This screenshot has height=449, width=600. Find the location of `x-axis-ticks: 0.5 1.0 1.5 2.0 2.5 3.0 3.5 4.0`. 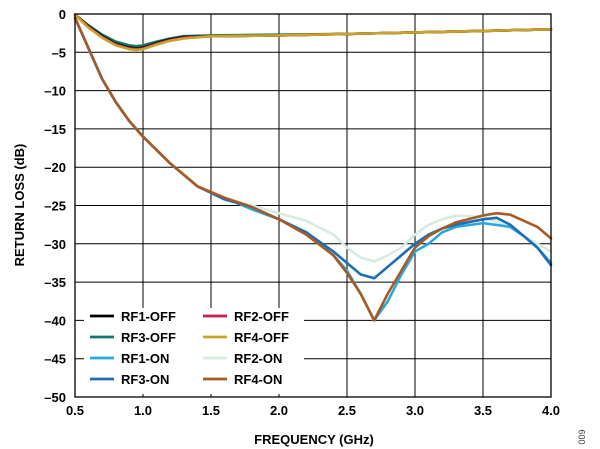

x-axis-ticks: 0.5 1.0 1.5 2.0 2.5 3.0 3.5 4.0 is located at coordinates (313, 410).